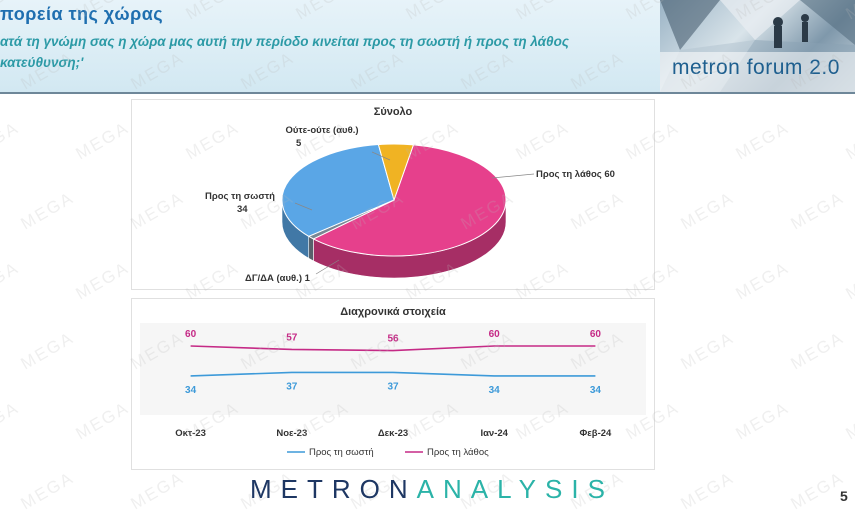 The image size is (855, 513). I want to click on line-plot-area, so click(393, 369).